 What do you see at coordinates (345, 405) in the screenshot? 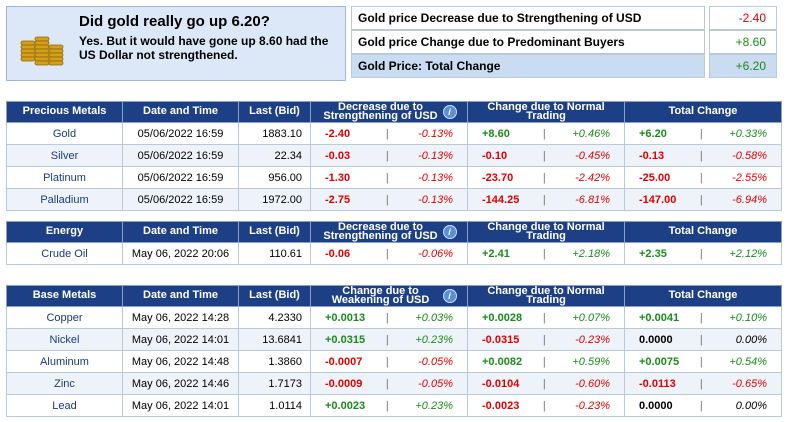
I see `usd-effect-value: +0.0023` at bounding box center [345, 405].